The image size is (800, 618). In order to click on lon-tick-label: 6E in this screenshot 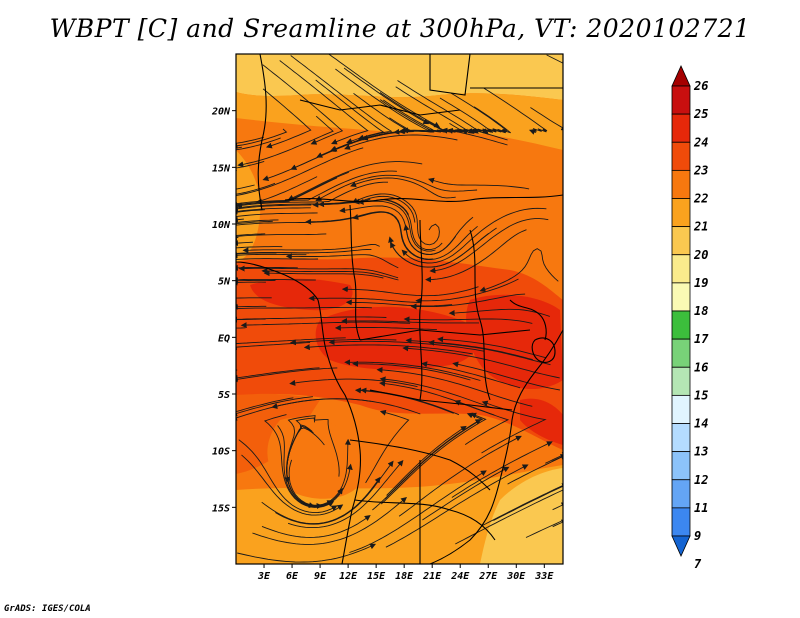, I will do `click(292, 576)`.